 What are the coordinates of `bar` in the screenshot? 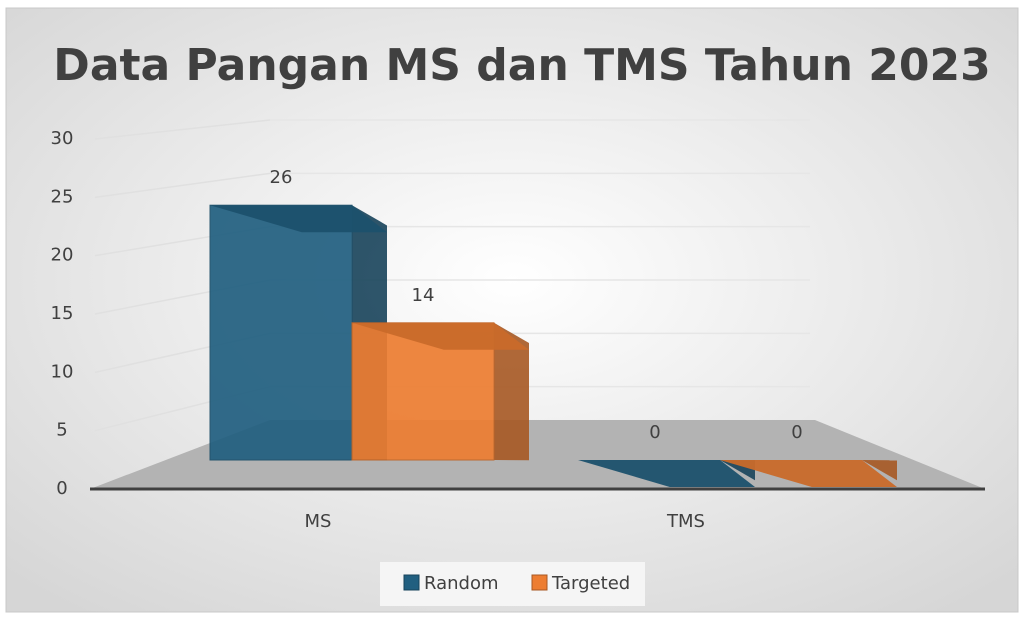 It's located at (281, 332).